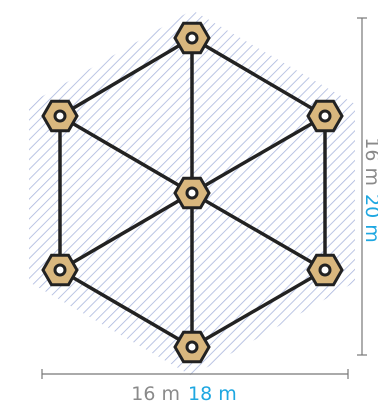 The height and width of the screenshot is (412, 378). I want to click on width-old: 16 m, so click(155, 394).